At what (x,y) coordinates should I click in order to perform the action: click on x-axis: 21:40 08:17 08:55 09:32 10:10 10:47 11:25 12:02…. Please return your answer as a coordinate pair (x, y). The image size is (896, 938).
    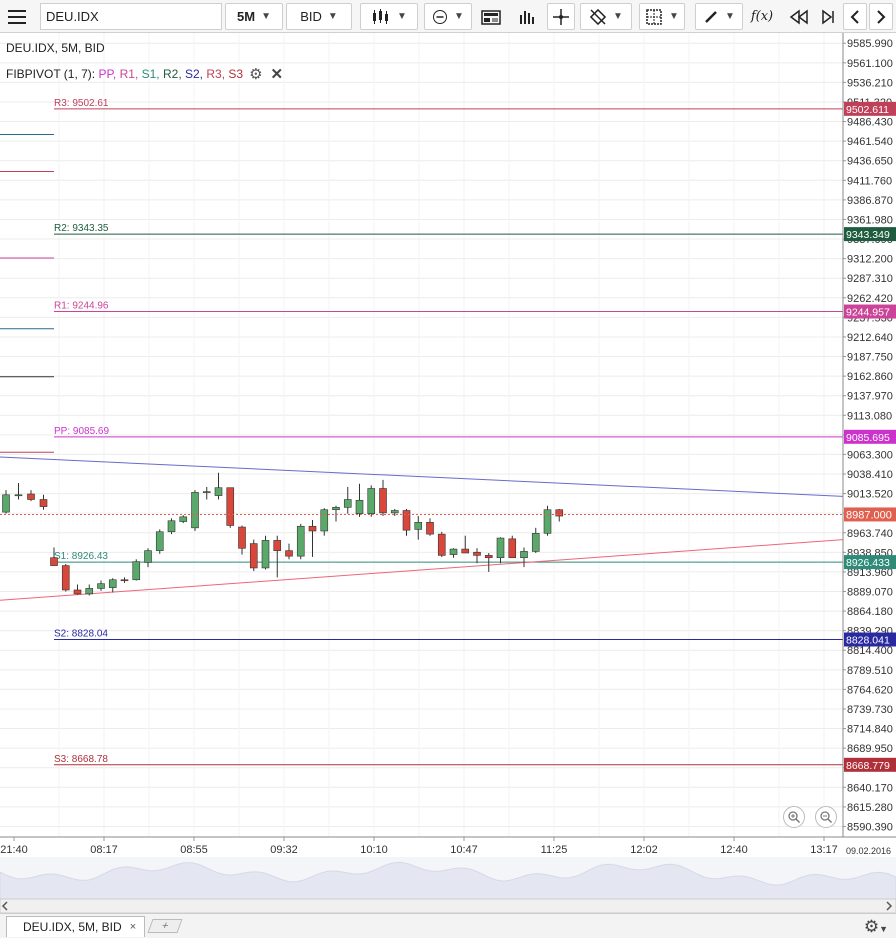
    Looking at the image, I should click on (448, 846).